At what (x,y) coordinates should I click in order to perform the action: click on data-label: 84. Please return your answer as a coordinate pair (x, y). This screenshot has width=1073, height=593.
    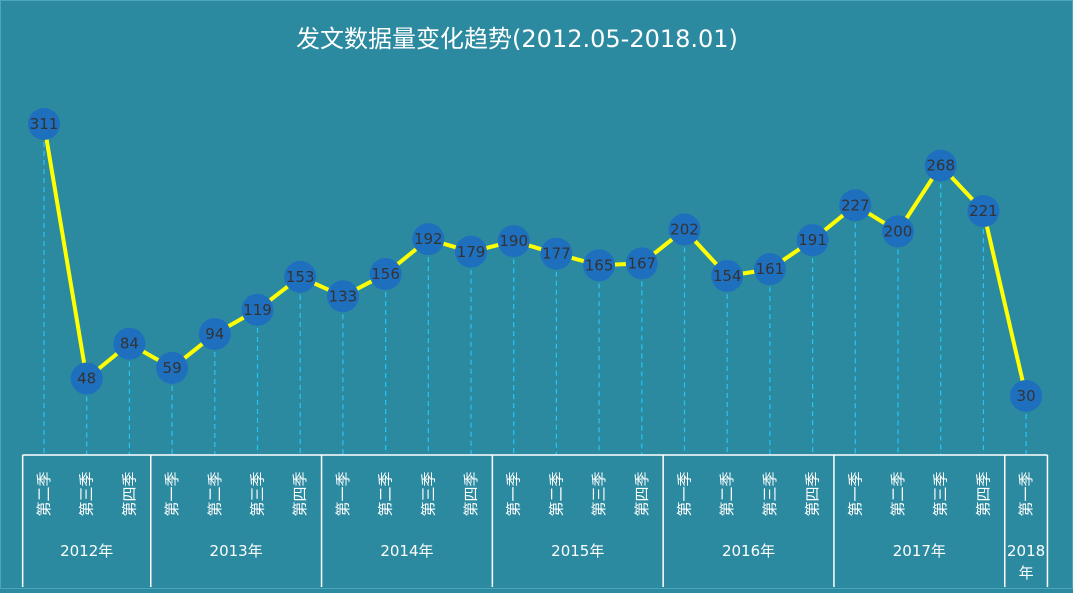
    Looking at the image, I should click on (129, 344).